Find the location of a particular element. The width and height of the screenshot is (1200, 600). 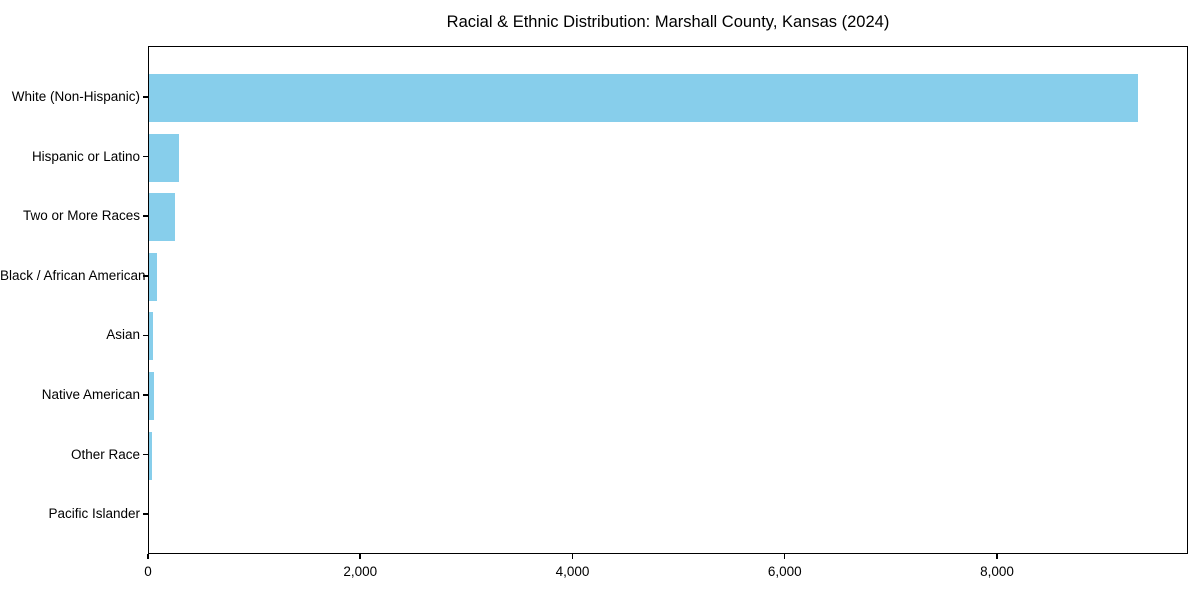

bar-other-race is located at coordinates (150, 455).